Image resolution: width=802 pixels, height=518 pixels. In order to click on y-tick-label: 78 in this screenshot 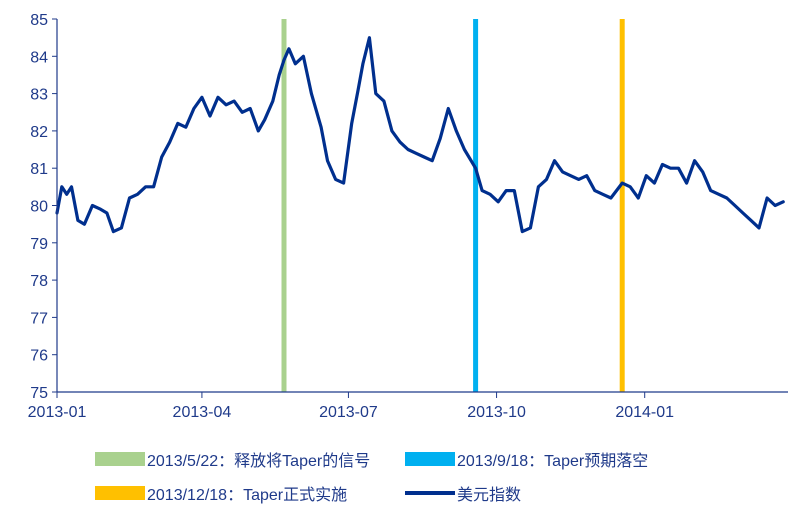, I will do `click(39, 281)`.